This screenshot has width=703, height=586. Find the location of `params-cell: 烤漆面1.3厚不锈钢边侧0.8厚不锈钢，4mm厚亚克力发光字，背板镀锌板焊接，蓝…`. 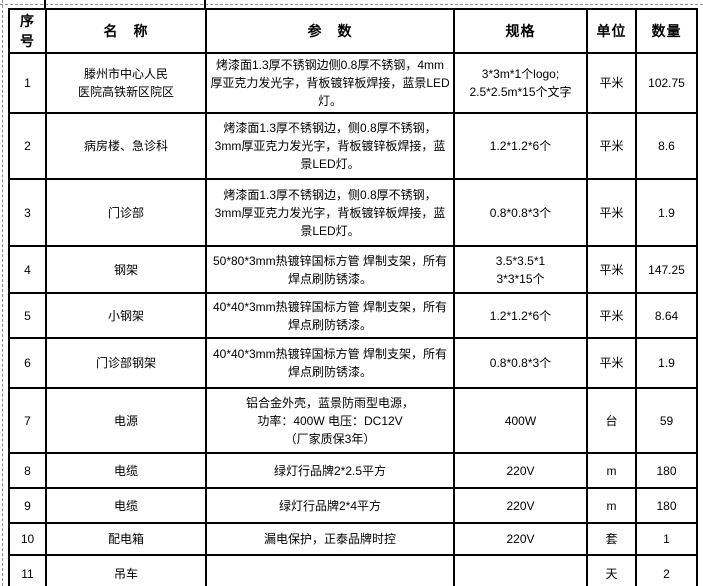

params-cell: 烤漆面1.3厚不锈钢边侧0.8厚不锈钢，4mm厚亚克力发光字，背板镀锌板焊接，蓝… is located at coordinates (330, 83).